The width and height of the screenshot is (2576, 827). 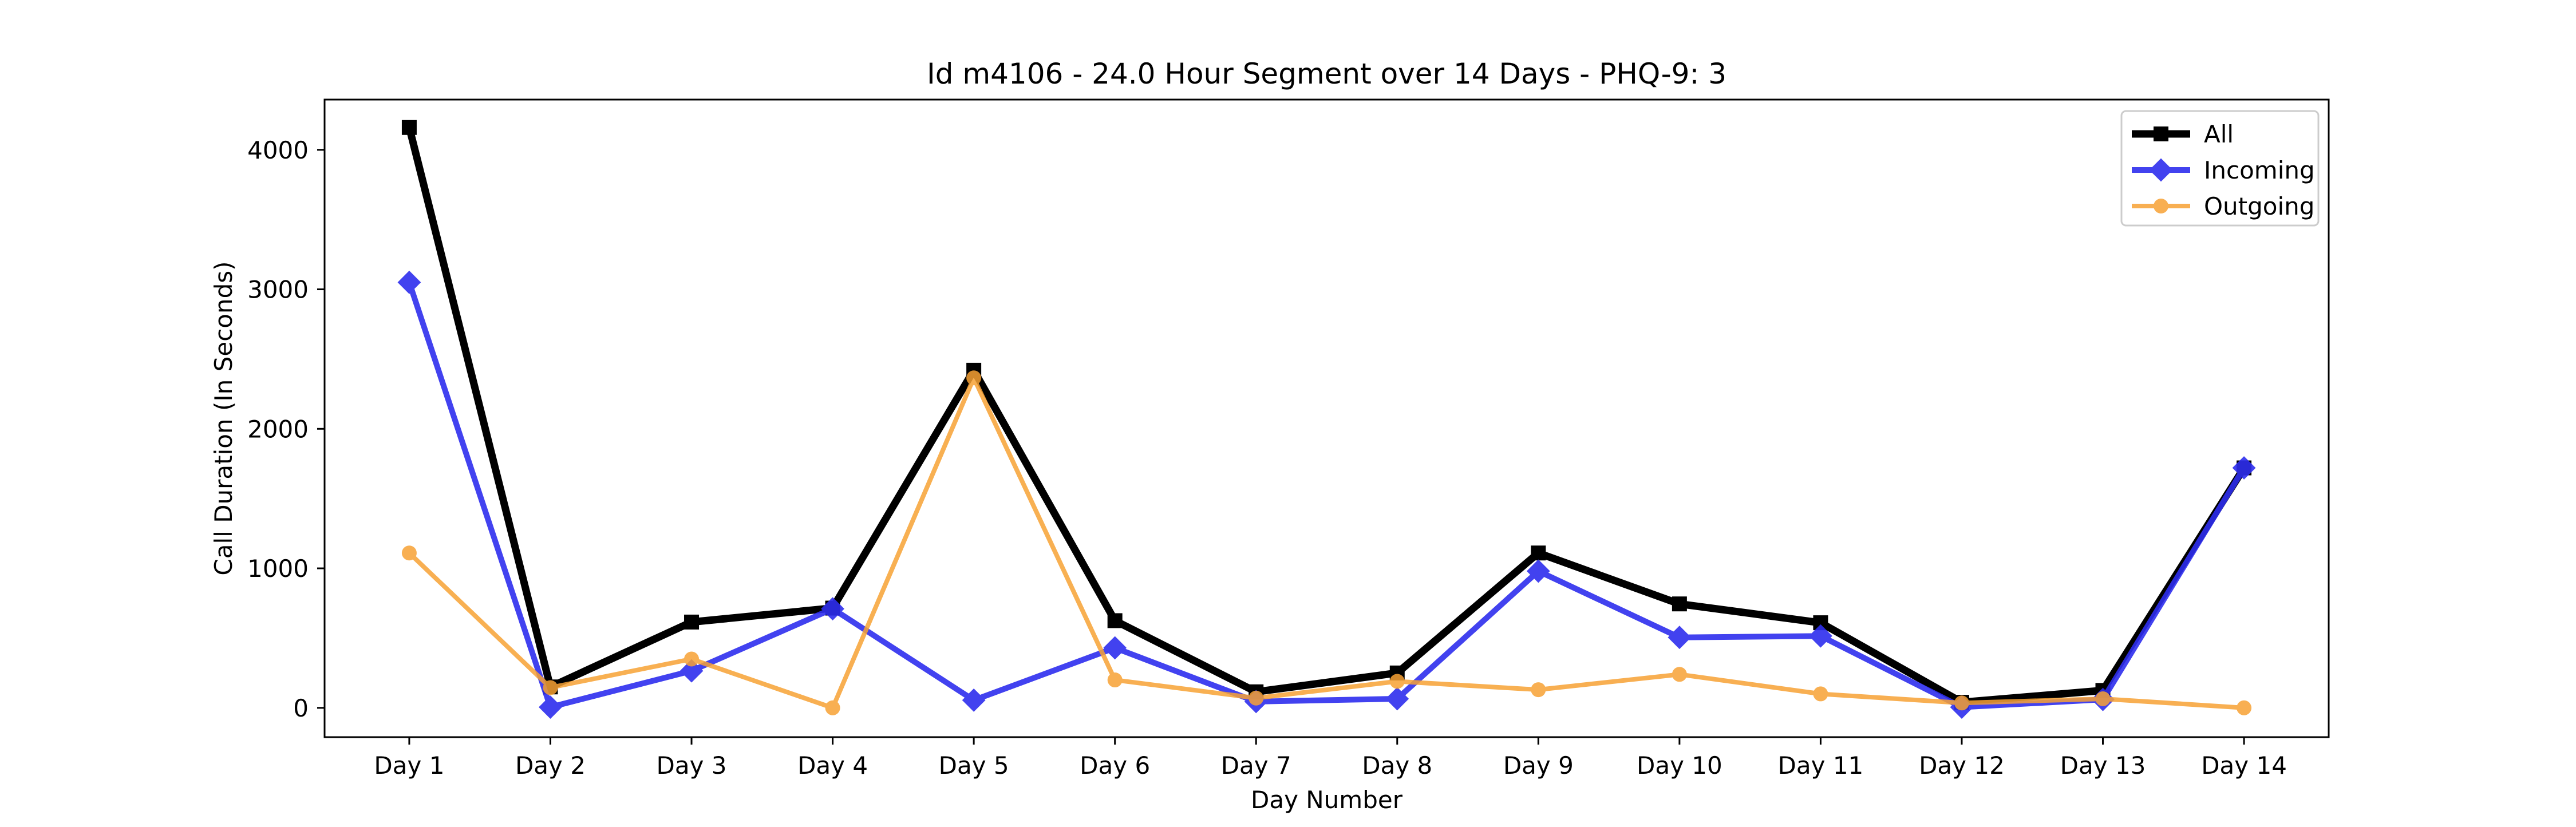 I want to click on x-axis-label: Day Number, so click(x=1327, y=800).